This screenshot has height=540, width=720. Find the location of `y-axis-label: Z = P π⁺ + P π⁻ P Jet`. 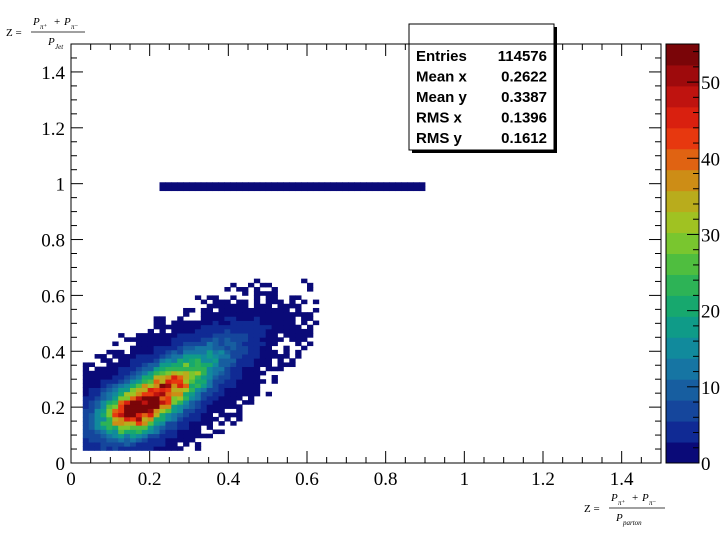

y-axis-label: Z = P π⁺ + P π⁻ P Jet is located at coordinates (45, 33).